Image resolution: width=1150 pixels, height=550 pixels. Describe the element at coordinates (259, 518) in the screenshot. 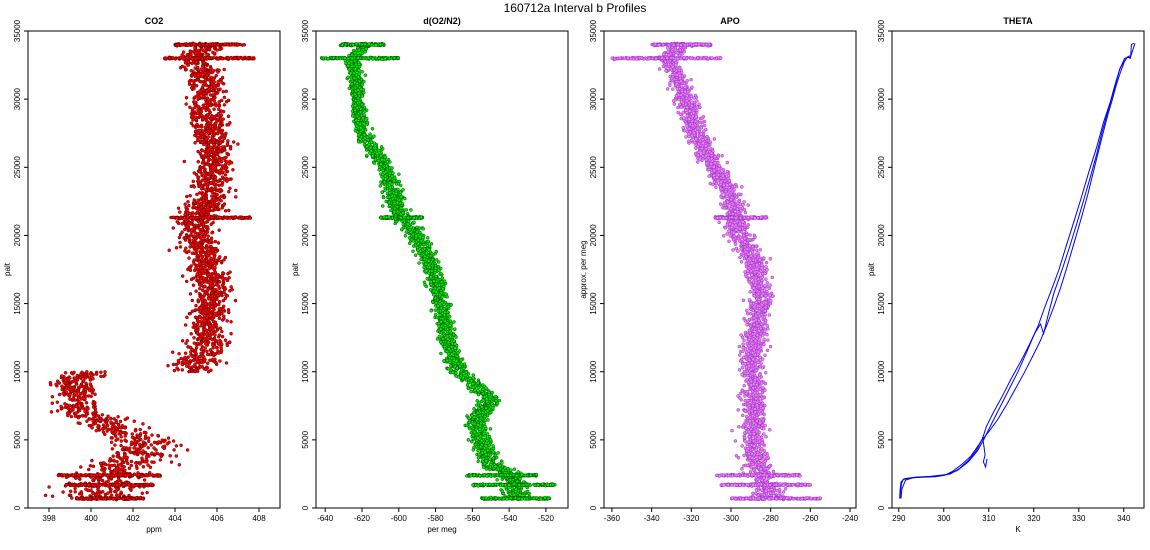

I see `x-tick-label: 408` at that location.